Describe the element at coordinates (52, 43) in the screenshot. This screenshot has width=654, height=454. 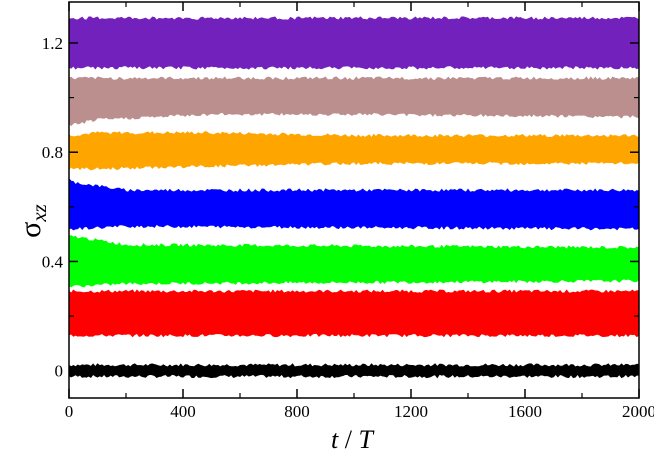
I see `y-tick-label: 1.2` at that location.